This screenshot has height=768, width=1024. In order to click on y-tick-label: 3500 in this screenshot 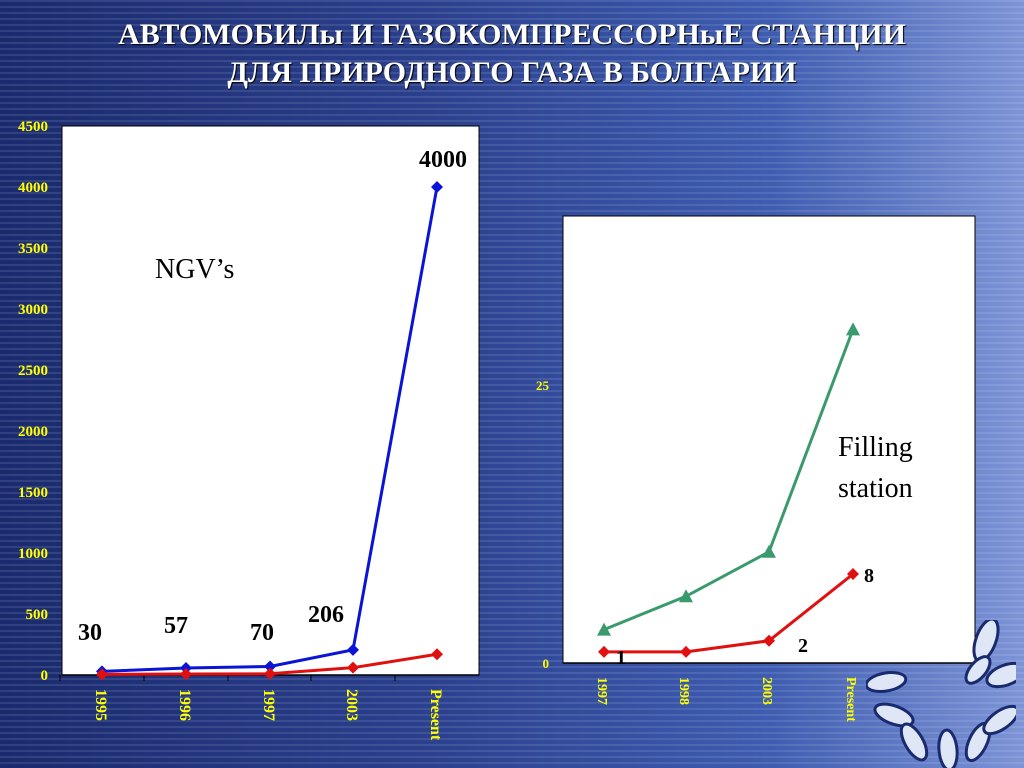, I will do `click(33, 249)`.